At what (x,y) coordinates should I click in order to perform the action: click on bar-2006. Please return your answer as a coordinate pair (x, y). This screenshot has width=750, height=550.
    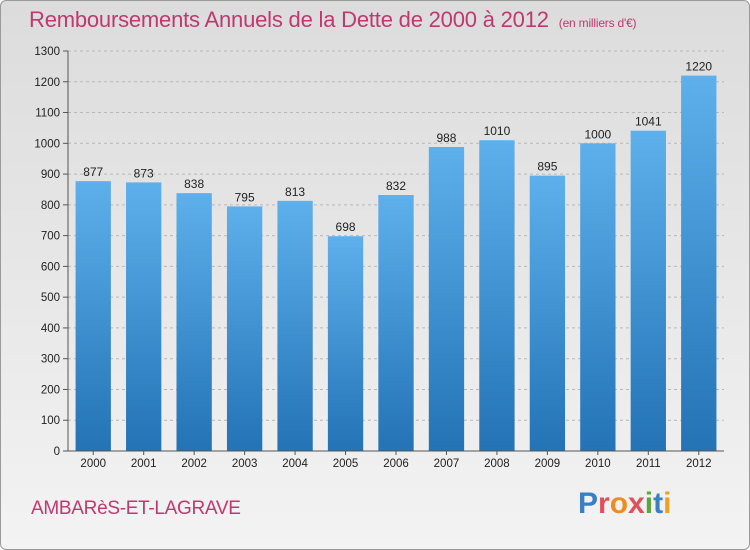
    Looking at the image, I should click on (396, 323).